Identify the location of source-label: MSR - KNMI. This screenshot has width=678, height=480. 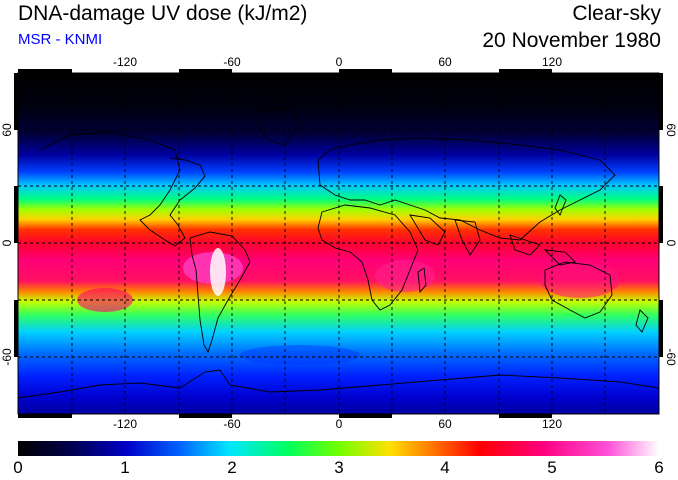
(60, 39).